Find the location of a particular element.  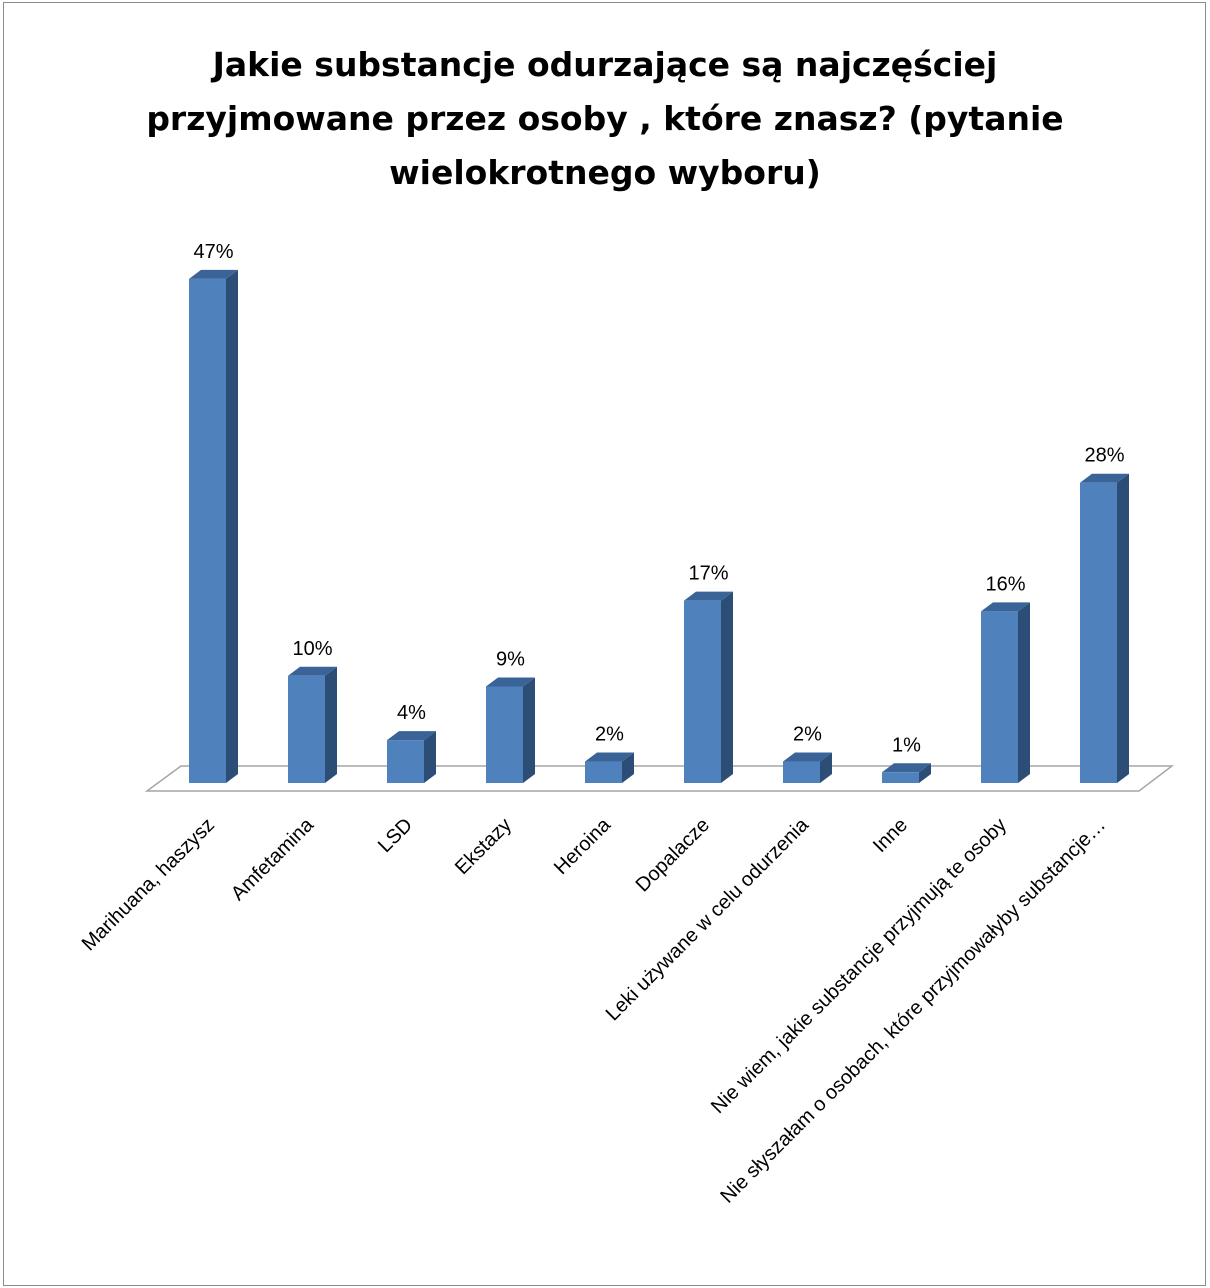

data-label: 10% is located at coordinates (312, 649).